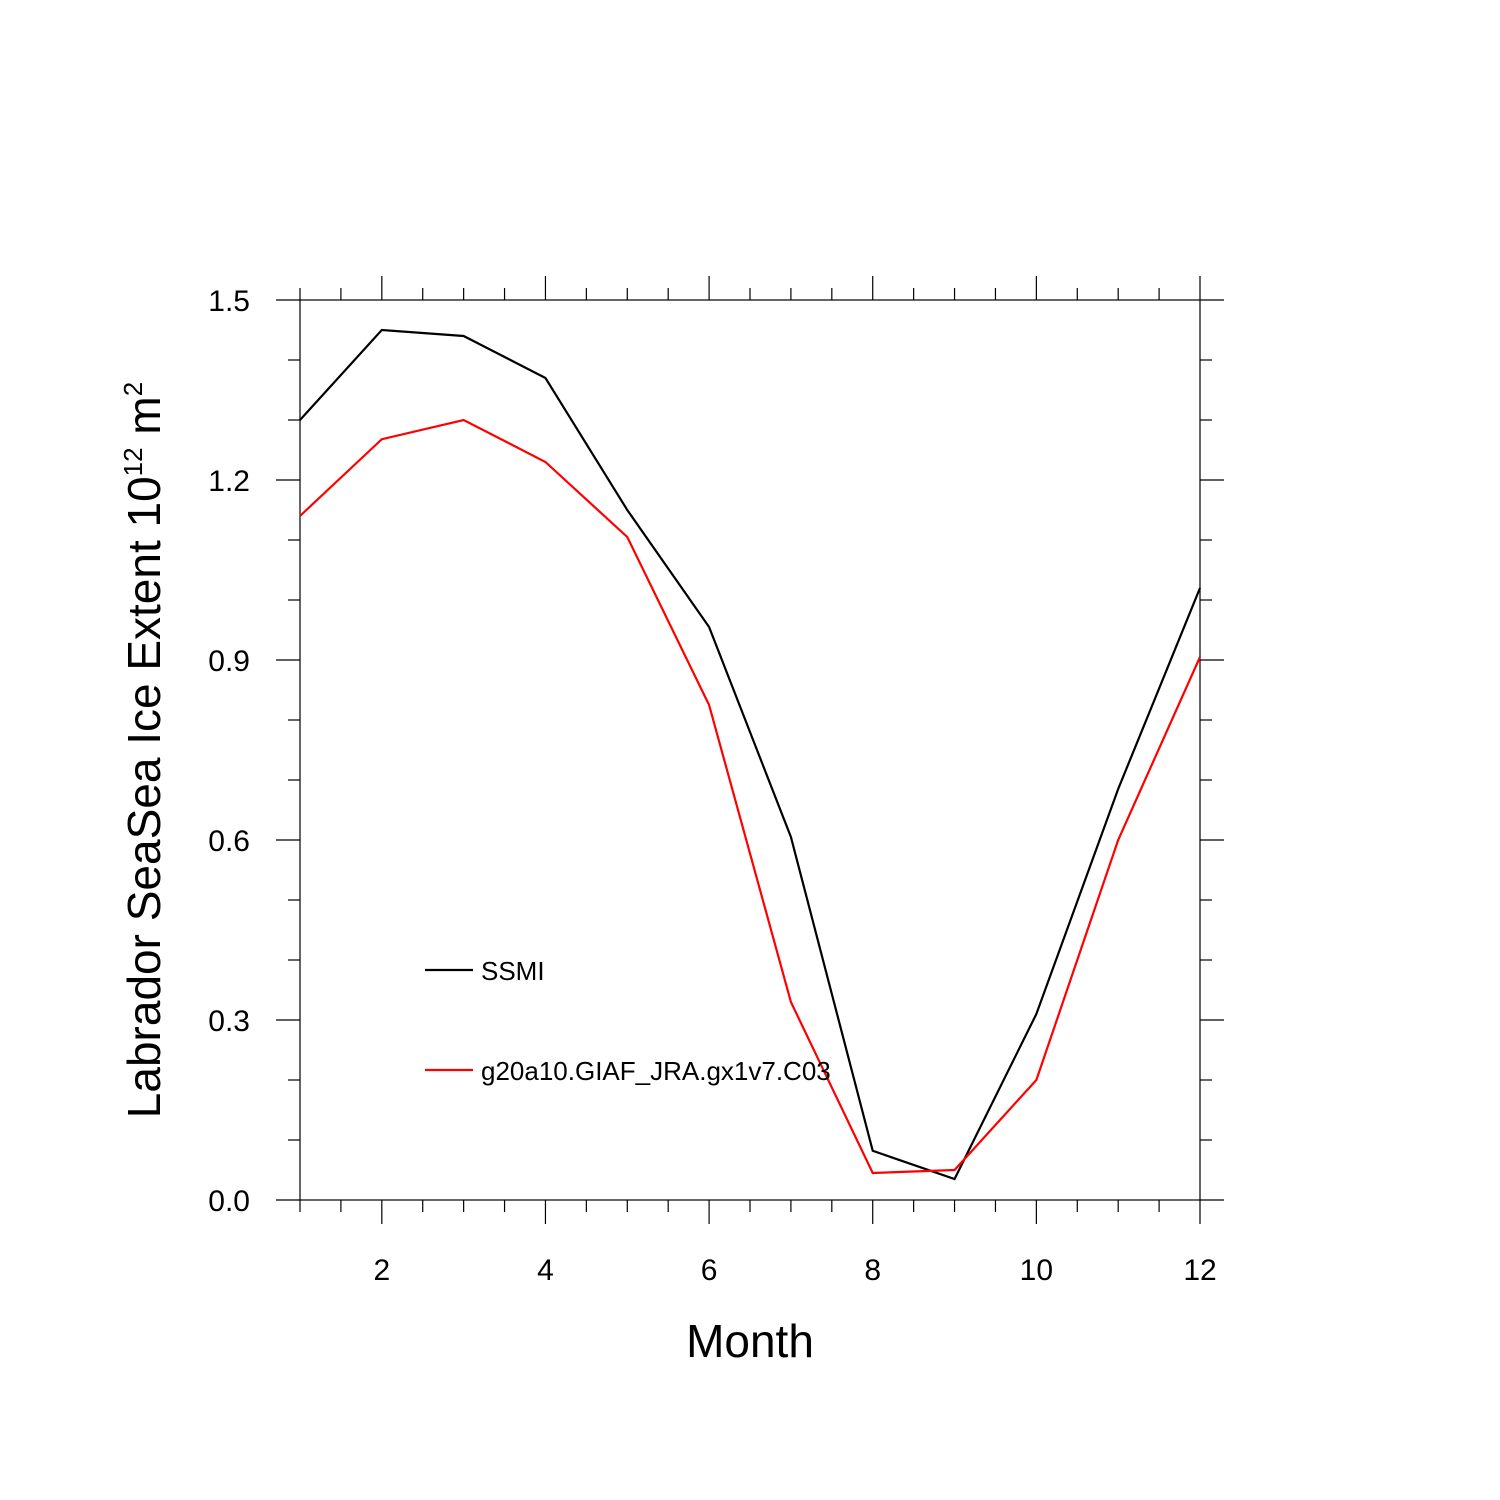  Describe the element at coordinates (1199, 1270) in the screenshot. I see `x-tick-label: 12` at that location.